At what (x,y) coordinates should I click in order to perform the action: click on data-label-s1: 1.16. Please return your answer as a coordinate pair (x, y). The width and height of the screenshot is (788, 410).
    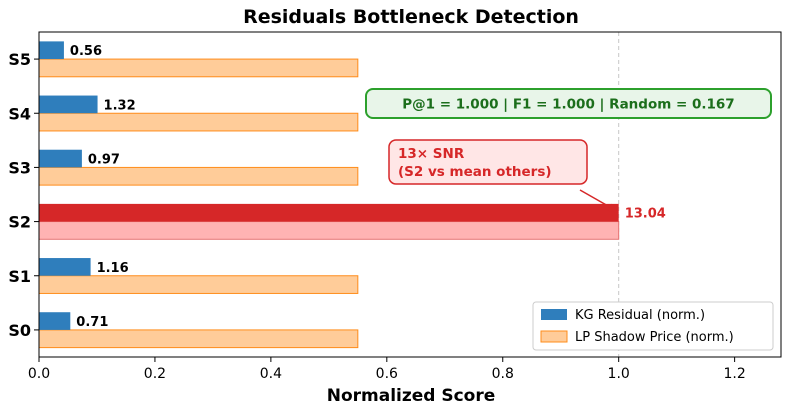
    Looking at the image, I should click on (113, 268).